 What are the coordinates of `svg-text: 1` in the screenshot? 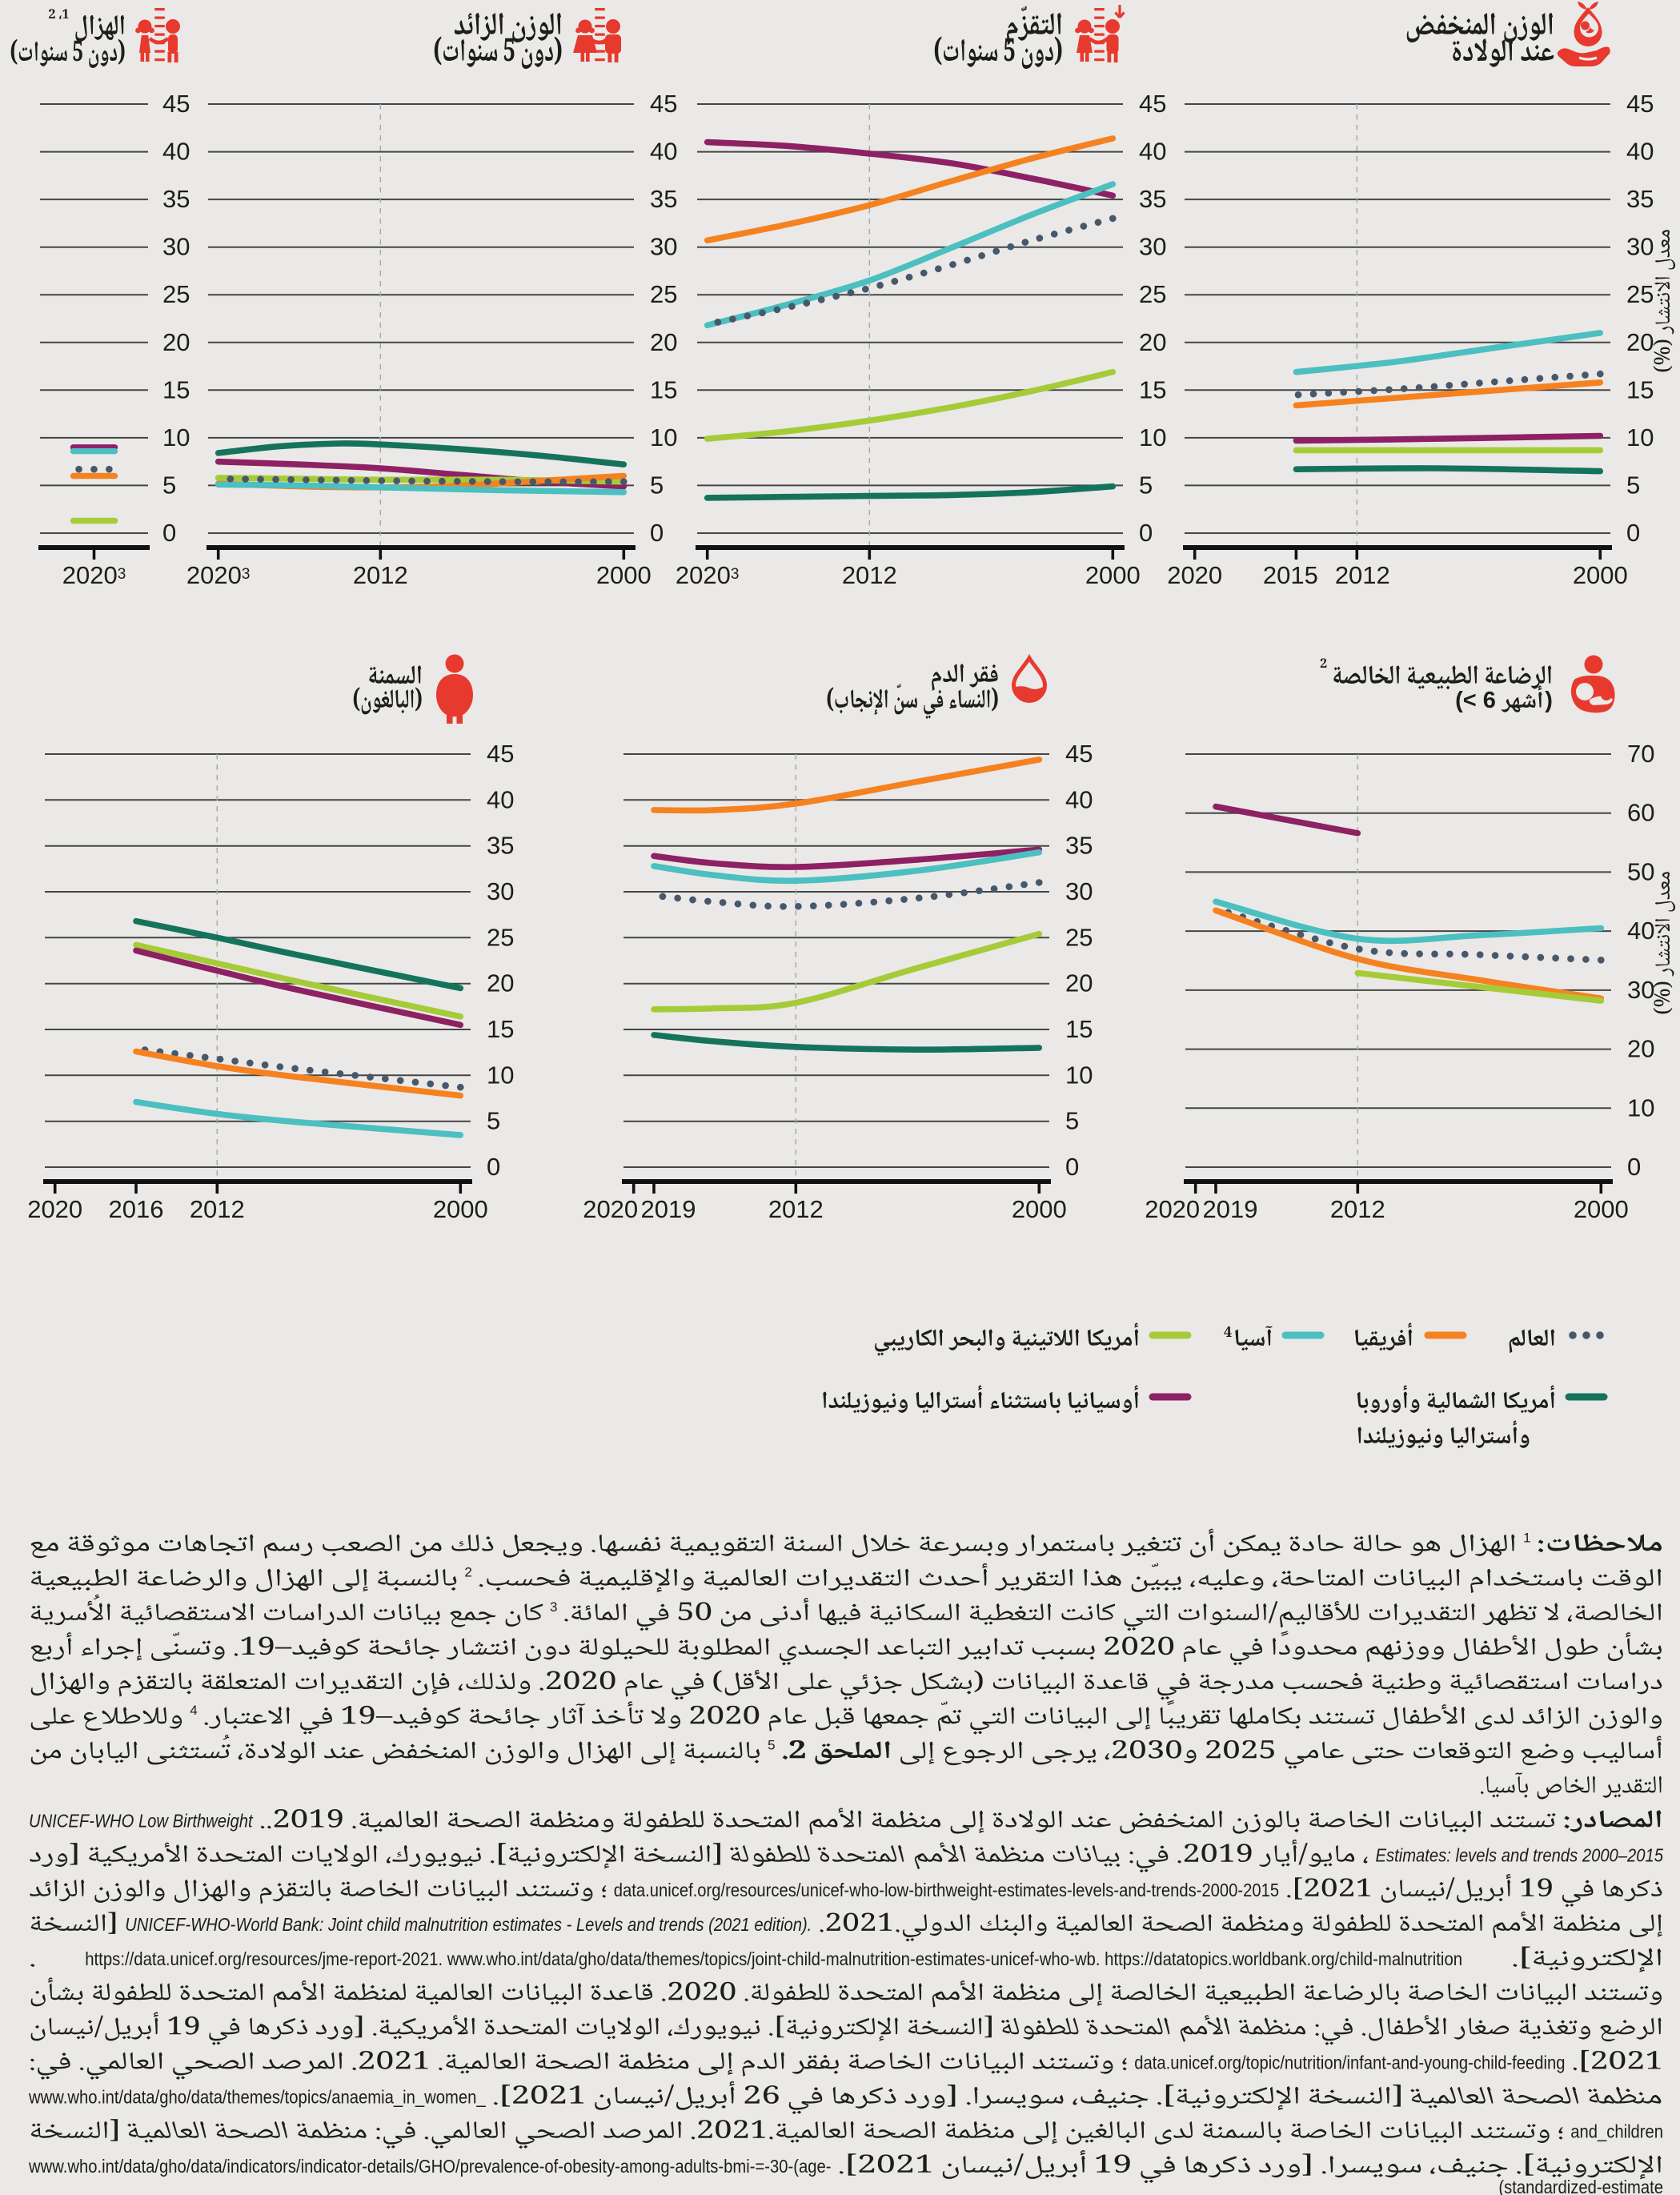 It's located at (1526, 1538).